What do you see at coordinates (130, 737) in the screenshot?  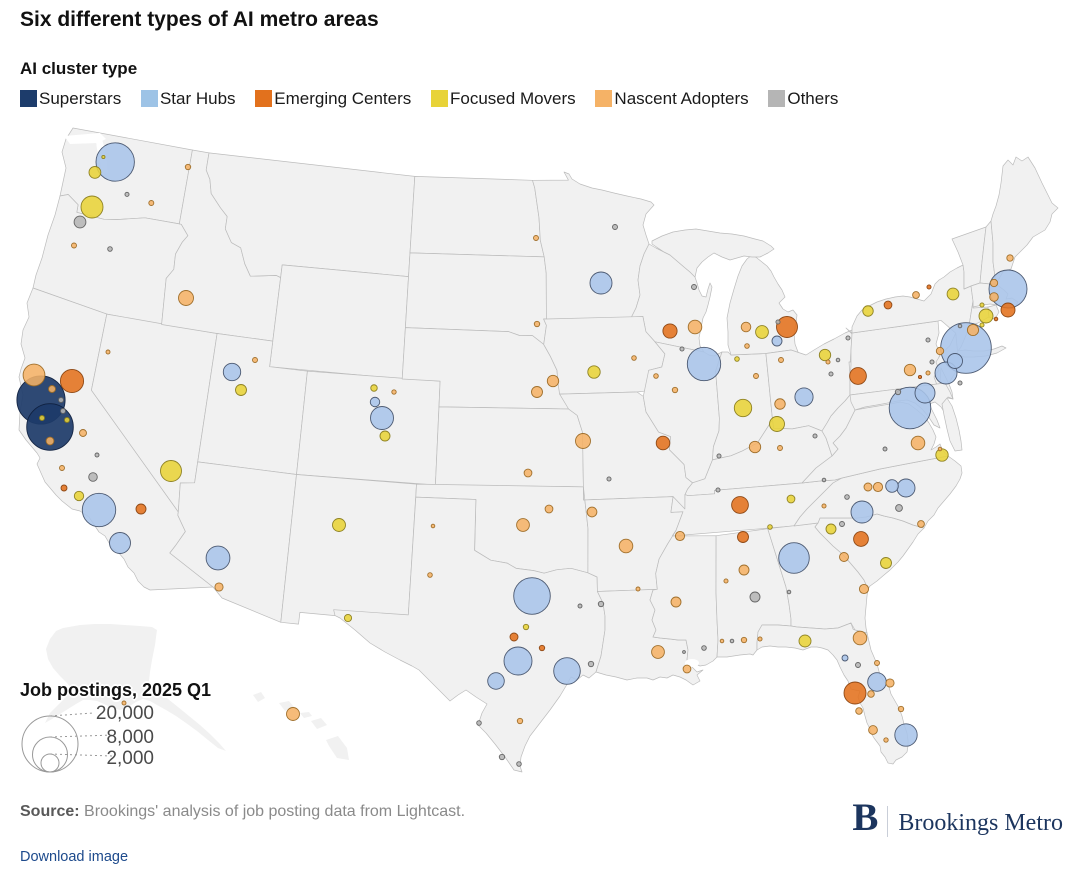 I see `svg-text: 8,000` at bounding box center [130, 737].